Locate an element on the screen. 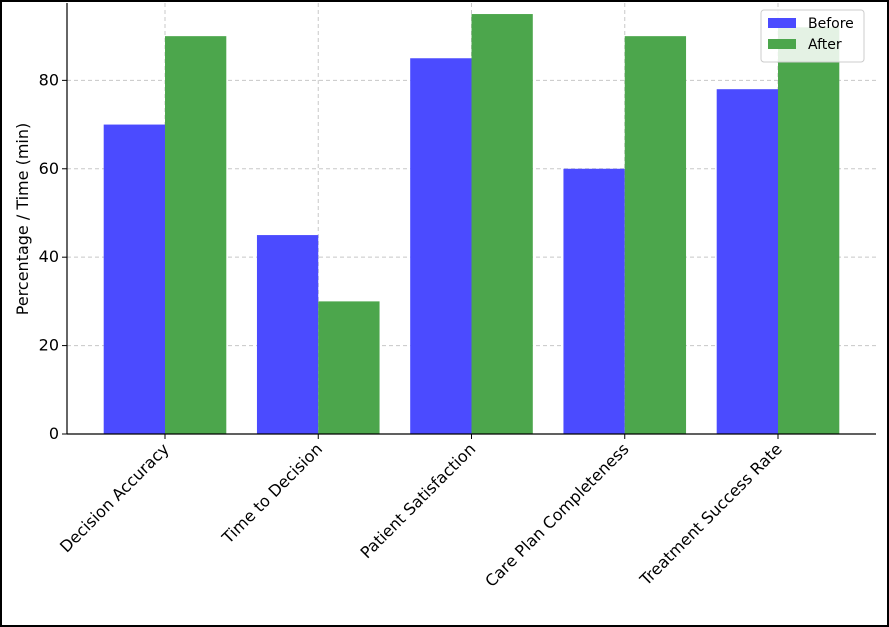 This screenshot has width=889, height=627. y-tick-label: 40 is located at coordinates (49, 256).